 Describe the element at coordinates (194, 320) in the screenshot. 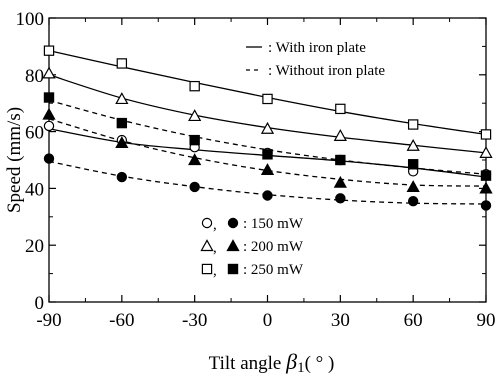

I see `x-tick-label: -30` at that location.